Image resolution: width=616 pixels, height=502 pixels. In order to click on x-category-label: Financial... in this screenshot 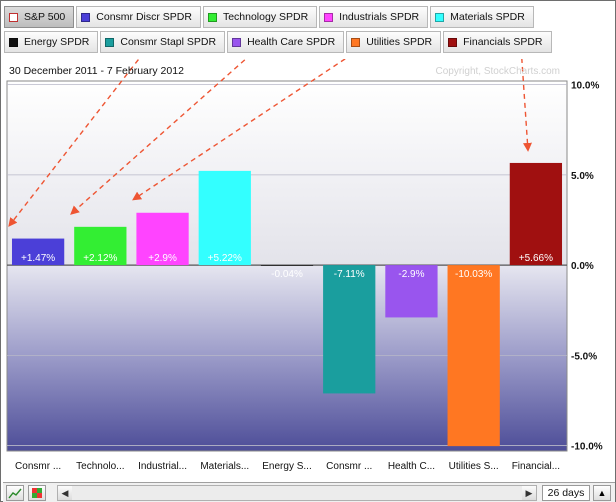, I will do `click(536, 466)`.